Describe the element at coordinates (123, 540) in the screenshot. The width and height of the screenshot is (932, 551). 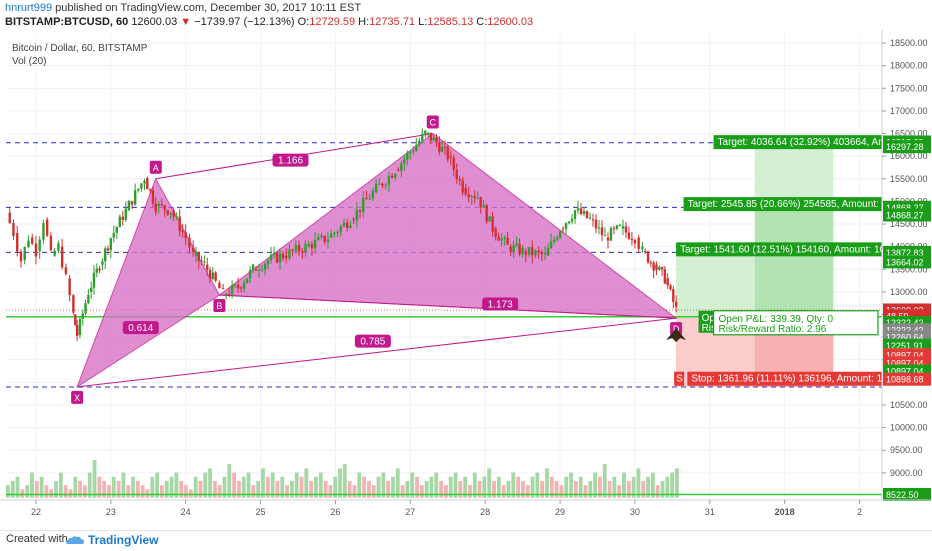
I see `tradingview-logo: TradingView` at that location.